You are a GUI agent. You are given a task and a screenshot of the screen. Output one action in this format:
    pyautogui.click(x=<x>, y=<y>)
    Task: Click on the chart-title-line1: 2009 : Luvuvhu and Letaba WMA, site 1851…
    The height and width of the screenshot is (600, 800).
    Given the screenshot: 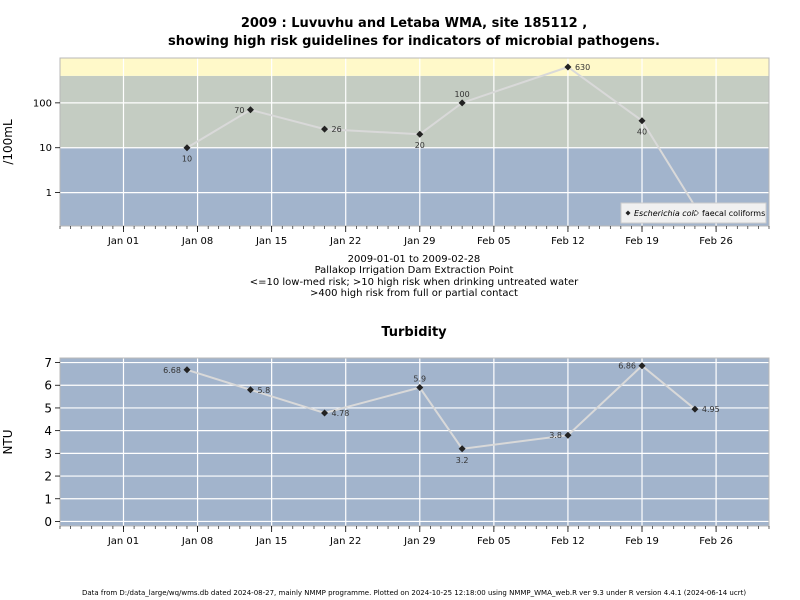 What is the action you would take?
    pyautogui.click(x=414, y=23)
    